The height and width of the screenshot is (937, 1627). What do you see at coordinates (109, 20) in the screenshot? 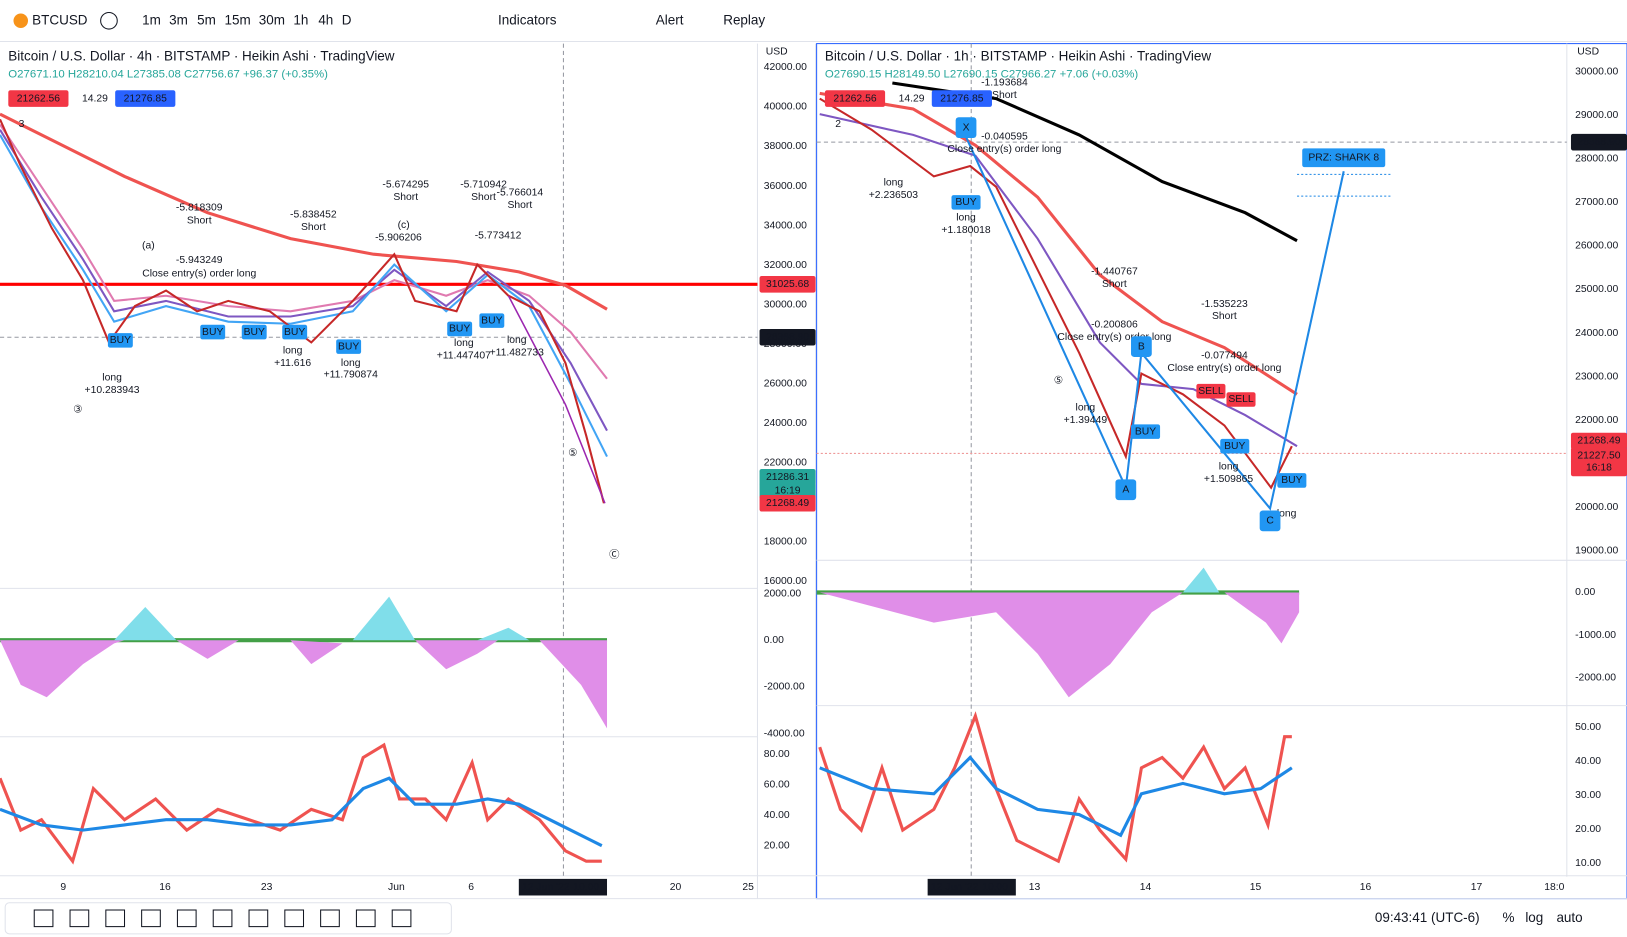
I see `add-symbol` at bounding box center [109, 20].